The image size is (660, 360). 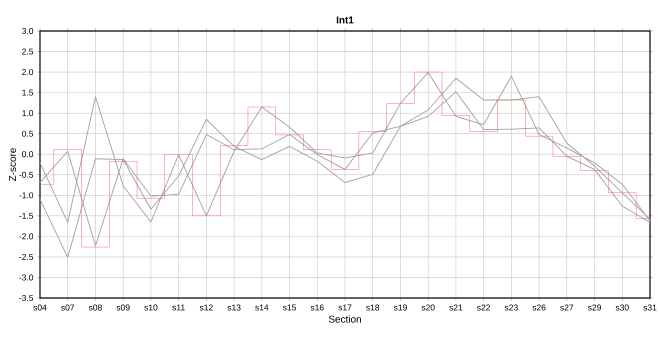 I want to click on y-tick-label: -2.0, so click(x=26, y=236).